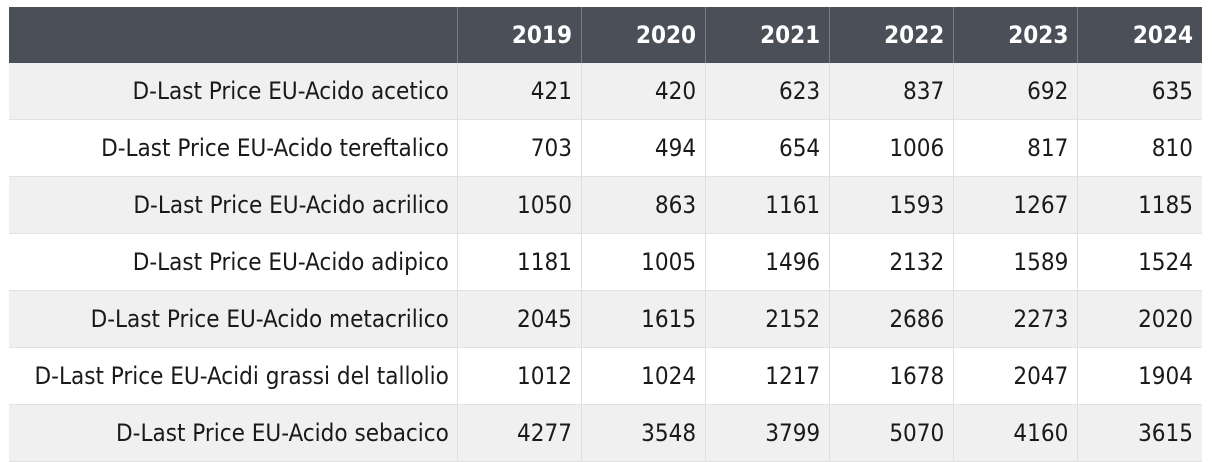  I want to click on table-cell: 420, so click(644, 91).